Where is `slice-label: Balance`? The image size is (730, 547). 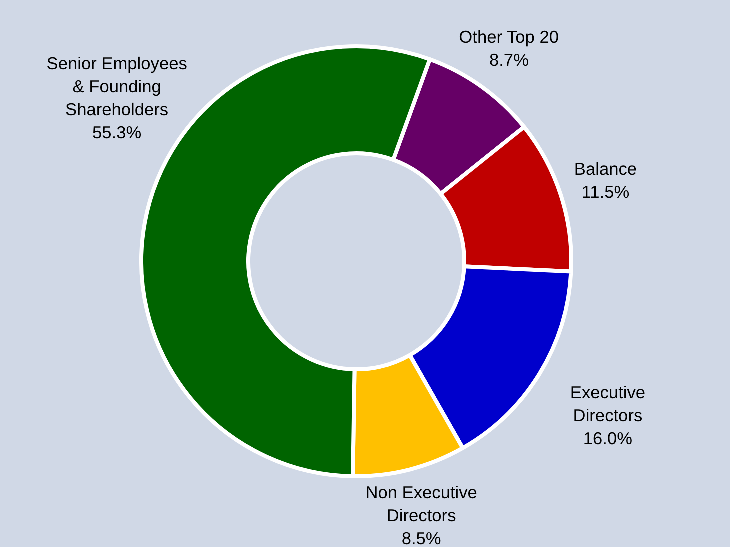 slice-label: Balance is located at coordinates (606, 169).